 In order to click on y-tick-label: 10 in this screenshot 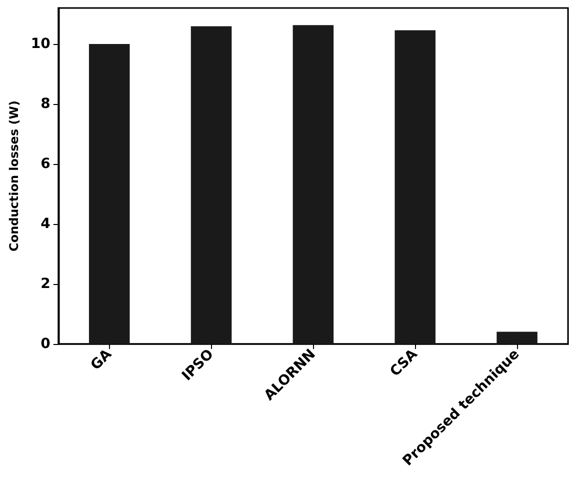, I will do `click(40, 44)`.